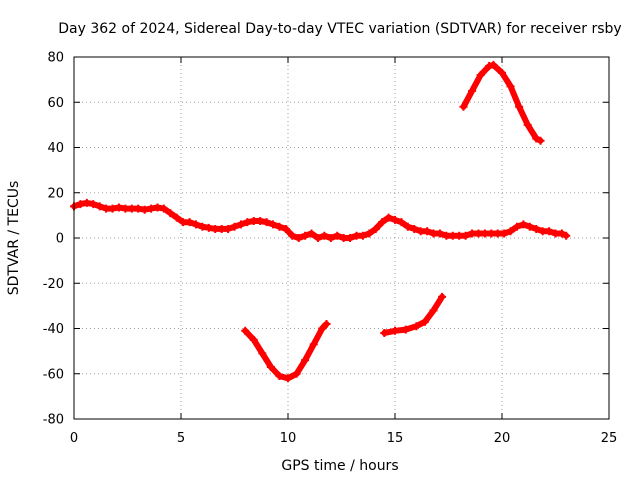  I want to click on series-rise-near-16-h, so click(413, 315).